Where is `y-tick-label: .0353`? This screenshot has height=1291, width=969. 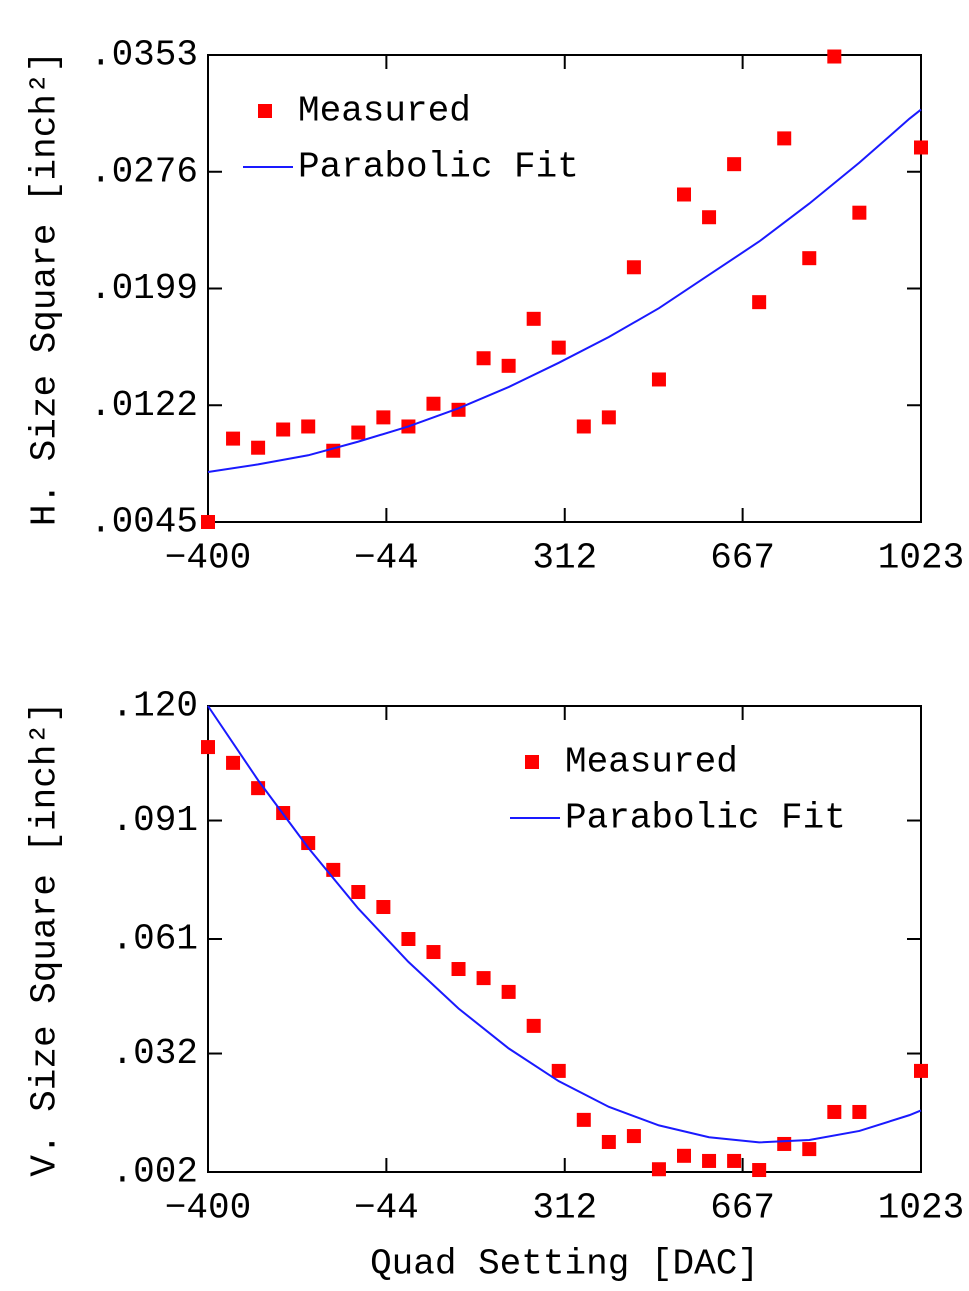
y-tick-label: .0353 is located at coordinates (144, 55).